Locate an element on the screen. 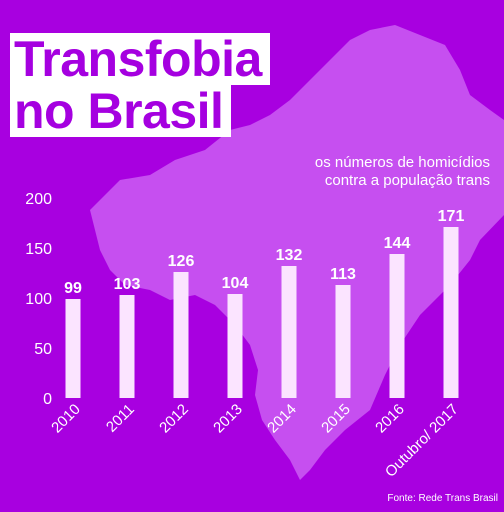 The image size is (504, 512). data-label: 99 is located at coordinates (73, 288).